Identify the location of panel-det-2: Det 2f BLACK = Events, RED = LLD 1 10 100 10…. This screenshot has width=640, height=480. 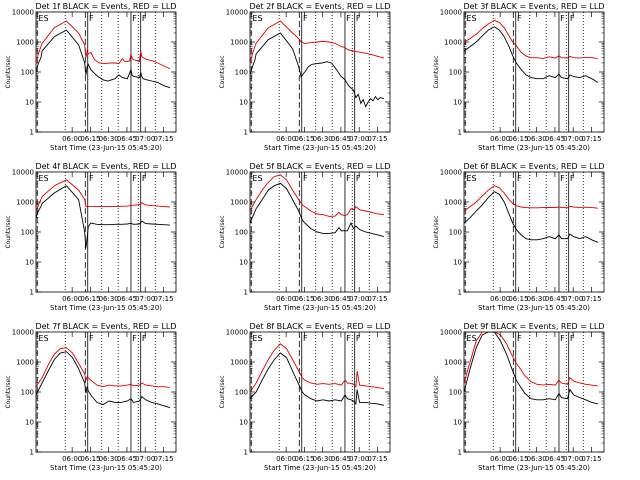
(305, 77).